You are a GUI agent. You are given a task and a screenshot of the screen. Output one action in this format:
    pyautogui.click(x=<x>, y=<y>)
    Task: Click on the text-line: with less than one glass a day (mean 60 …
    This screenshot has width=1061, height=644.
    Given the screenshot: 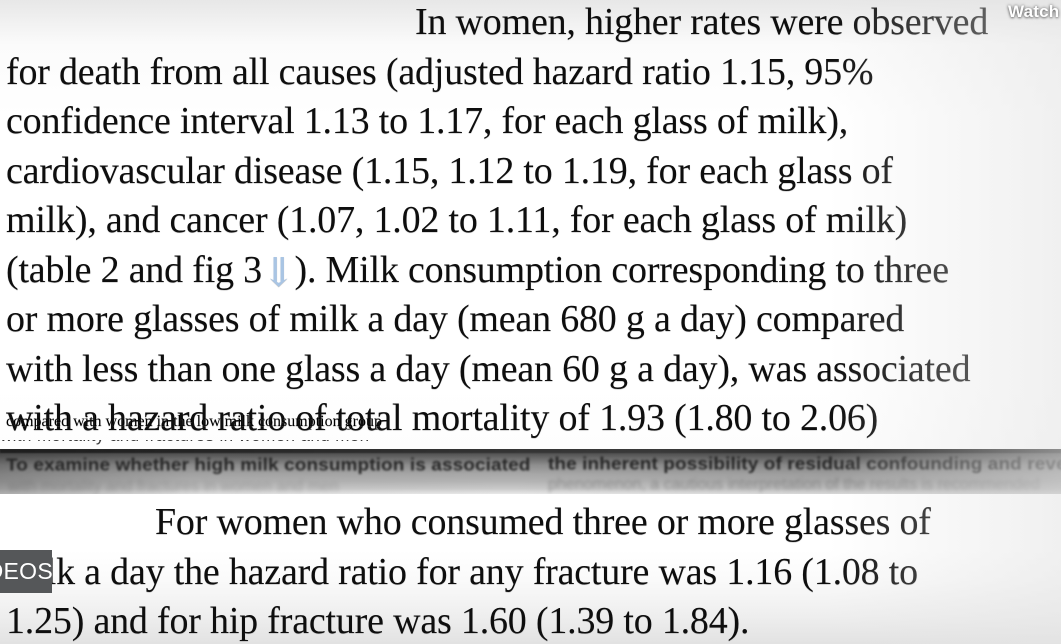 What is the action you would take?
    pyautogui.click(x=488, y=368)
    